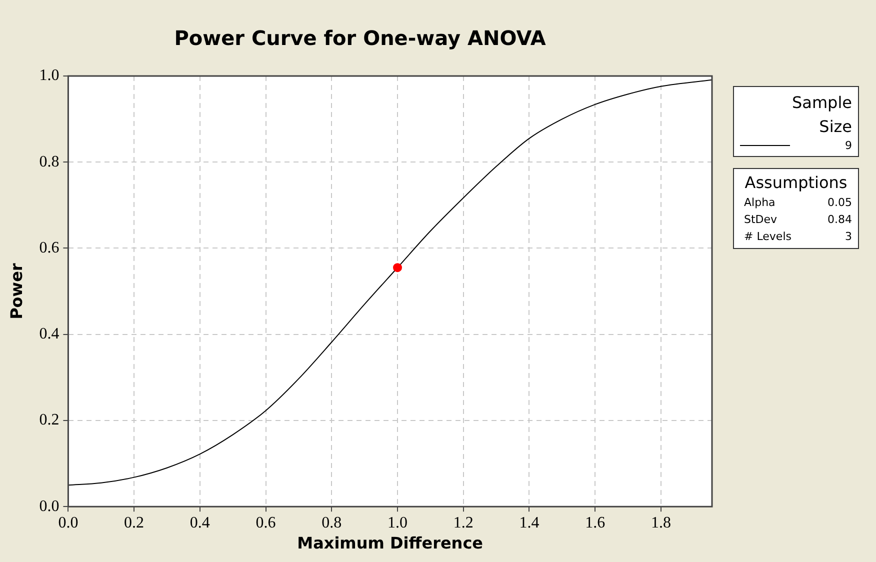 This screenshot has width=876, height=562. I want to click on text: 0.05, so click(840, 203).